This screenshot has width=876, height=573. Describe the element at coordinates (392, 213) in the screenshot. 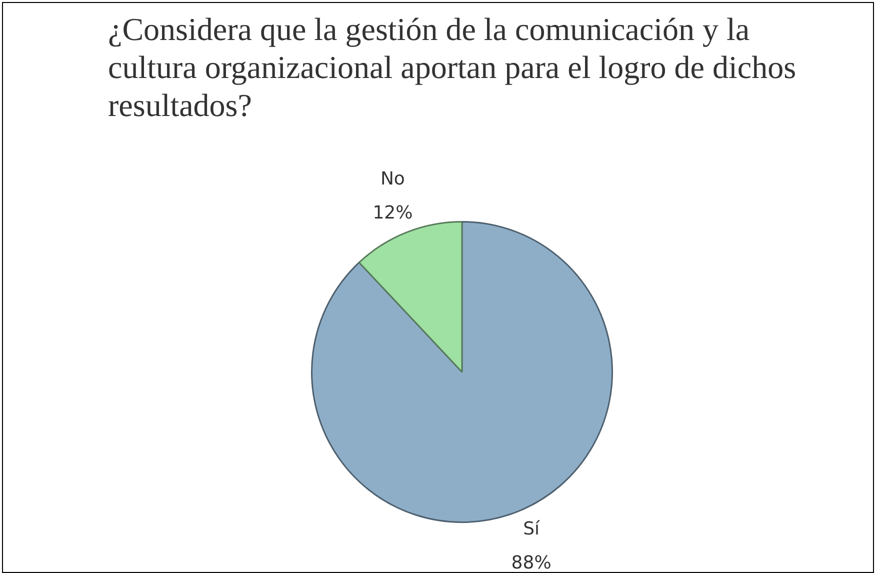

I see `data-label: 12%` at that location.